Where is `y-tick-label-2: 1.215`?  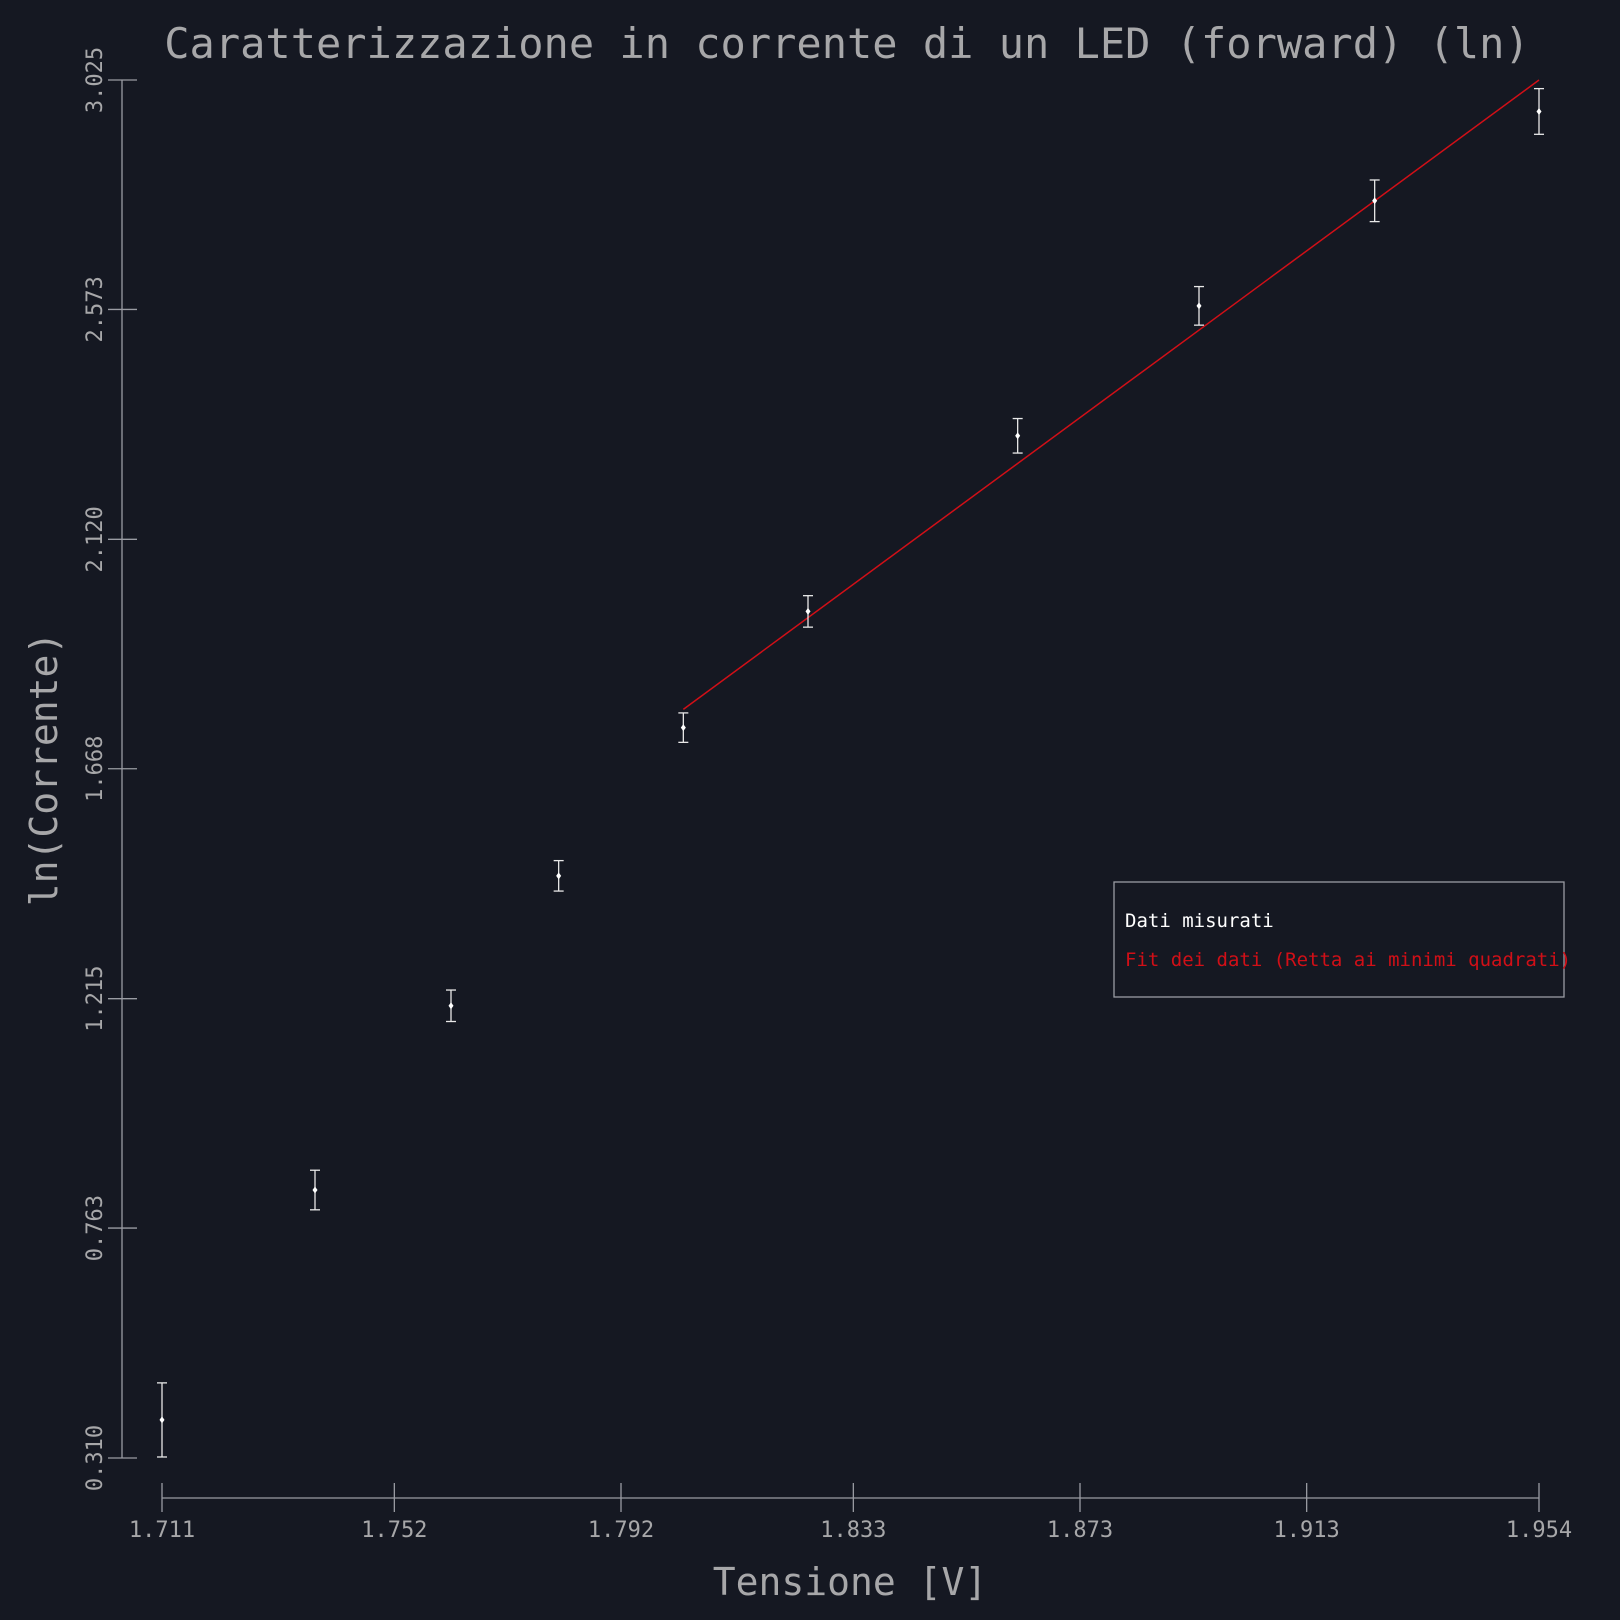 y-tick-label-2: 1.215 is located at coordinates (95, 999).